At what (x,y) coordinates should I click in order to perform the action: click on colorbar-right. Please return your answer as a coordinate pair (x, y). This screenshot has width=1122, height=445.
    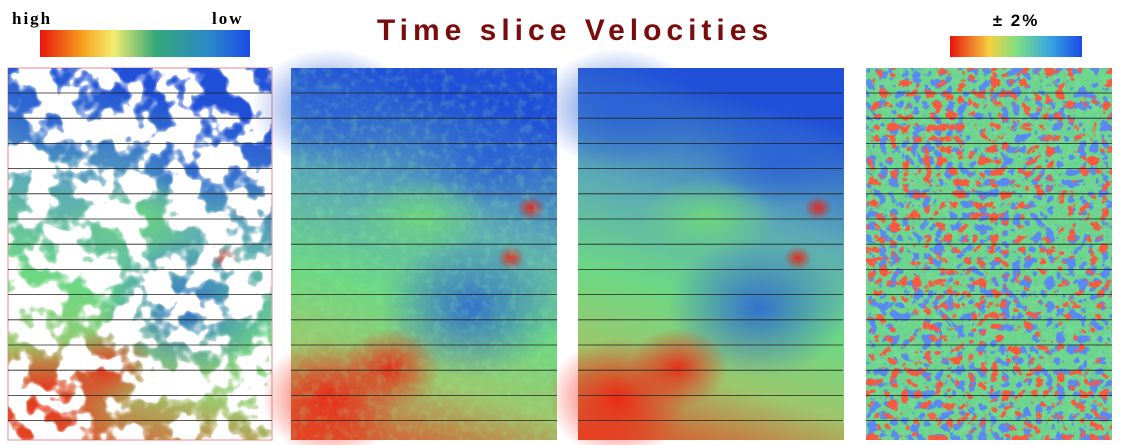
    Looking at the image, I should click on (1016, 46).